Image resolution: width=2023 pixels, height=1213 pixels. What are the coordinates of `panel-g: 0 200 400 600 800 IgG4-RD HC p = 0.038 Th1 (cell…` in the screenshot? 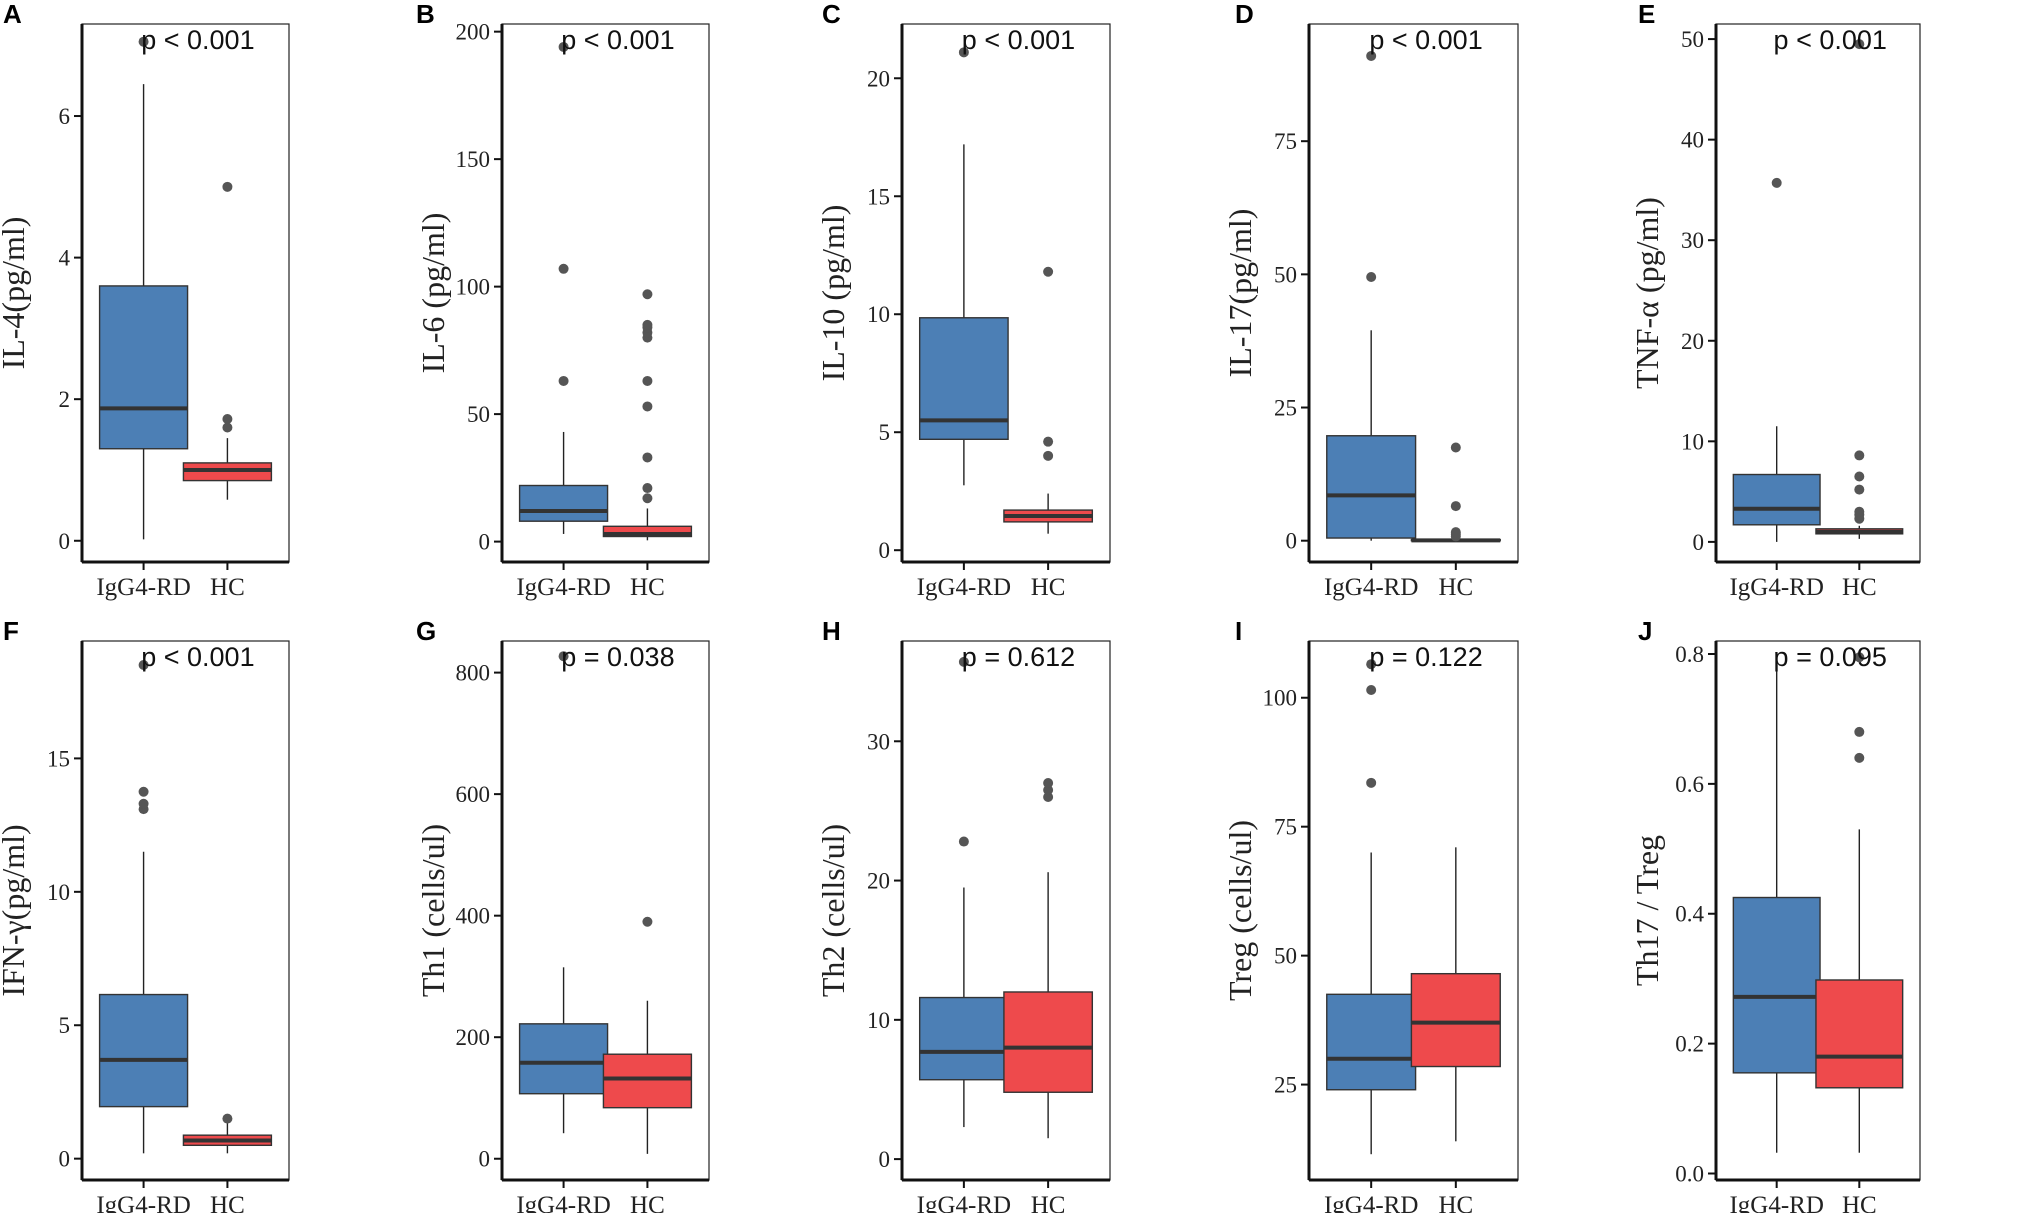 It's located at (562, 914).